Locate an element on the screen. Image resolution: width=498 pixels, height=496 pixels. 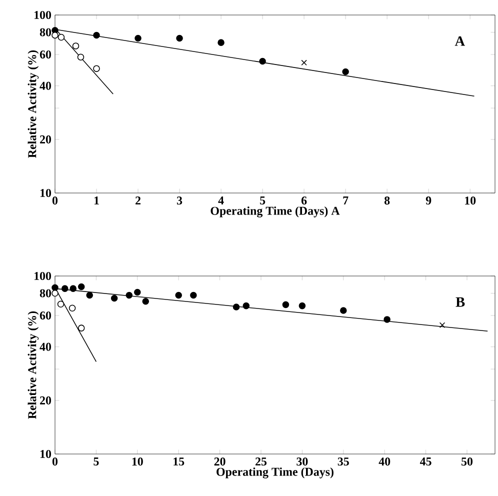
x-axis-title: Operating Time (Days) is located at coordinates (275, 472).